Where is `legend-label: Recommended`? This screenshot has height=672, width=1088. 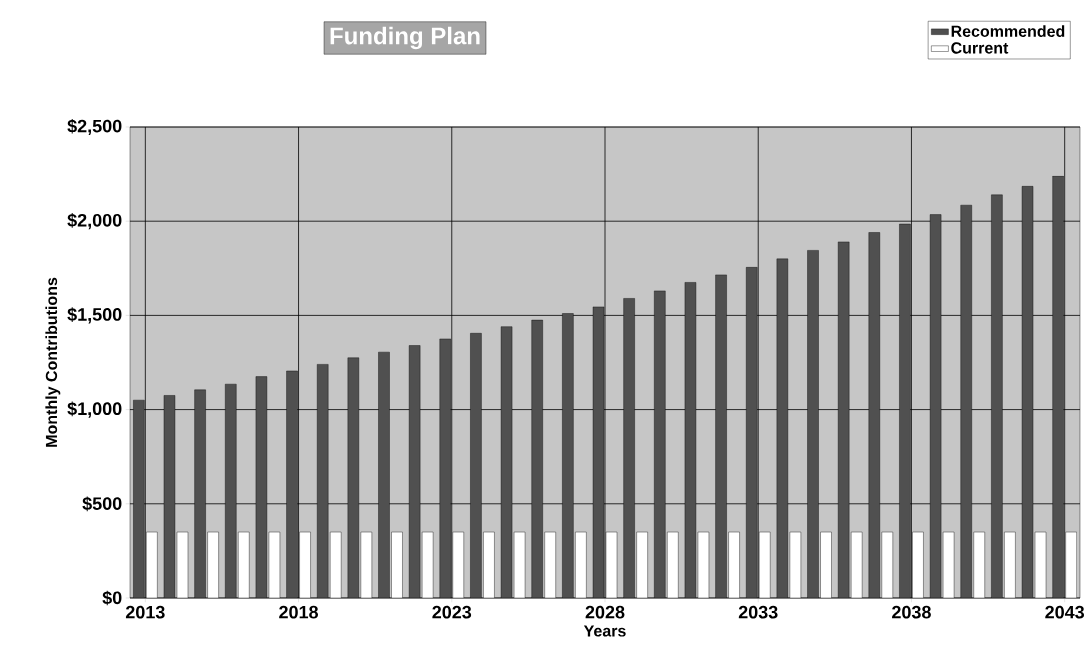 legend-label: Recommended is located at coordinates (1008, 31).